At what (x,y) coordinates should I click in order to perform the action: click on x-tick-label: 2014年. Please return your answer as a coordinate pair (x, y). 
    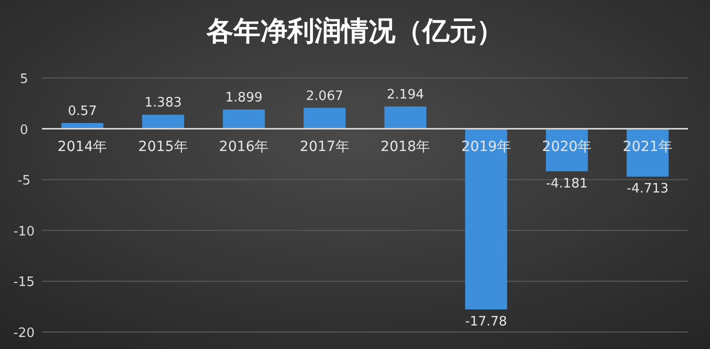
    Looking at the image, I should click on (83, 146).